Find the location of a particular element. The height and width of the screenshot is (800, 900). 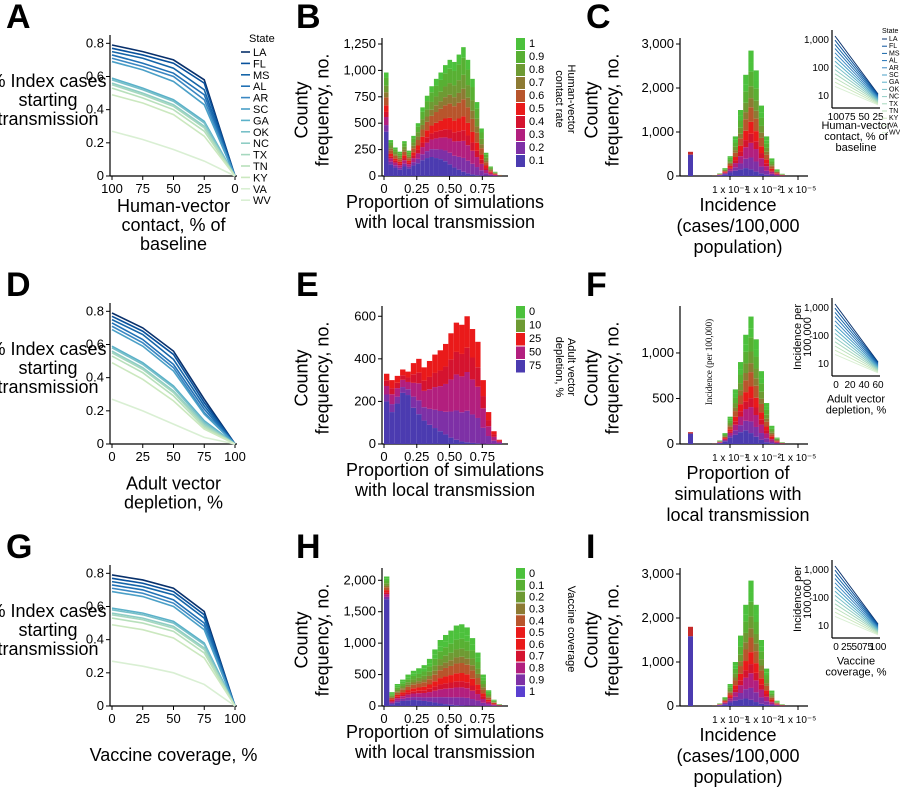

y-tick-label: 0.2 is located at coordinates (95, 410).